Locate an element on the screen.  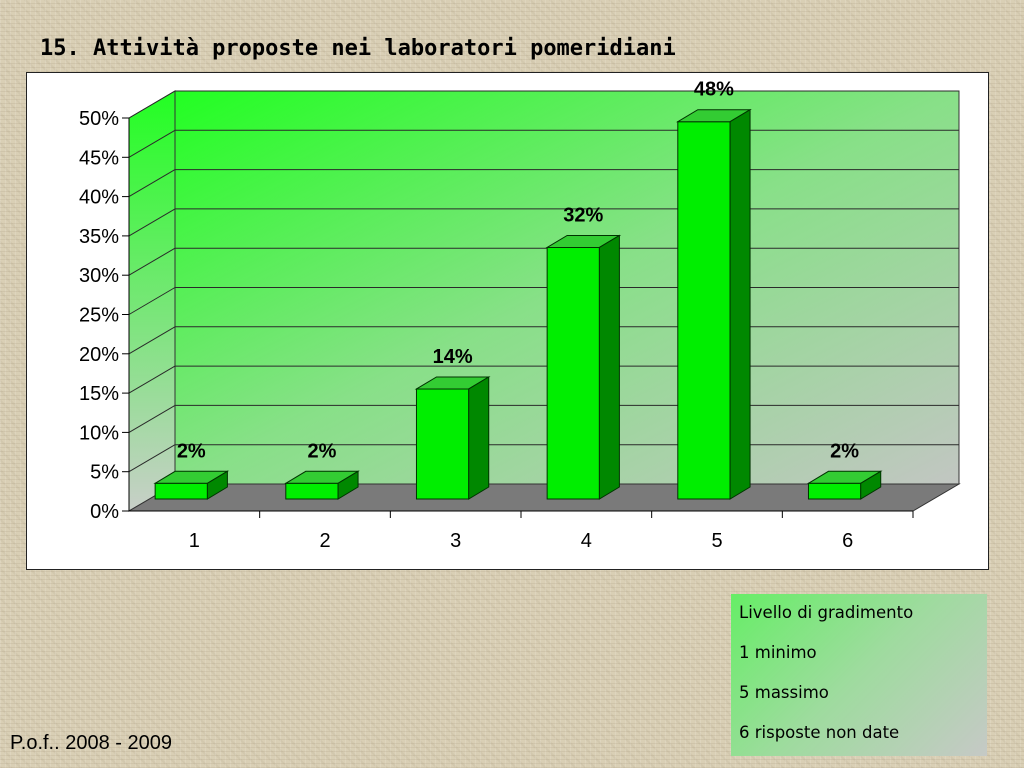
y-tick-label: 0% is located at coordinates (104, 512).